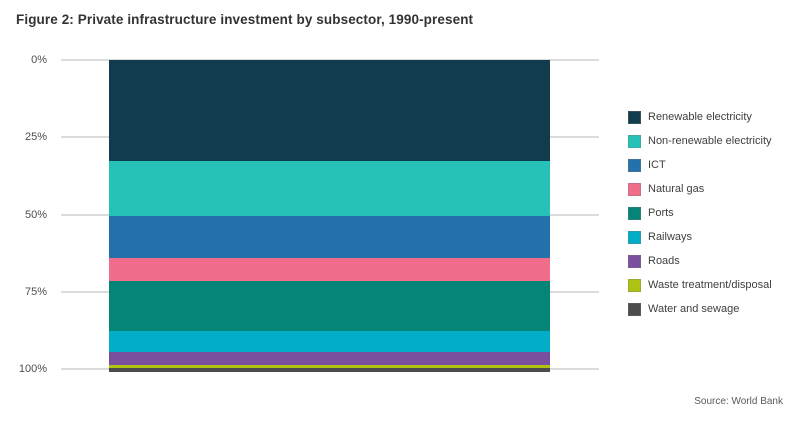 Image resolution: width=800 pixels, height=426 pixels. Describe the element at coordinates (664, 261) in the screenshot. I see `legend-label-roads: Roads` at that location.